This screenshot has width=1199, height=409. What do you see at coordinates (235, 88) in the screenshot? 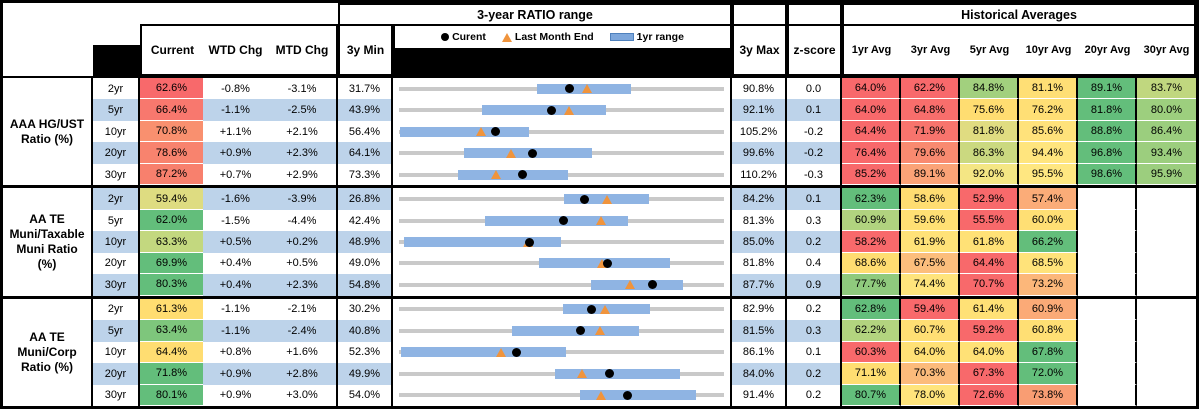
I see `wtd-chg-cell: -0.8%` at bounding box center [235, 88].